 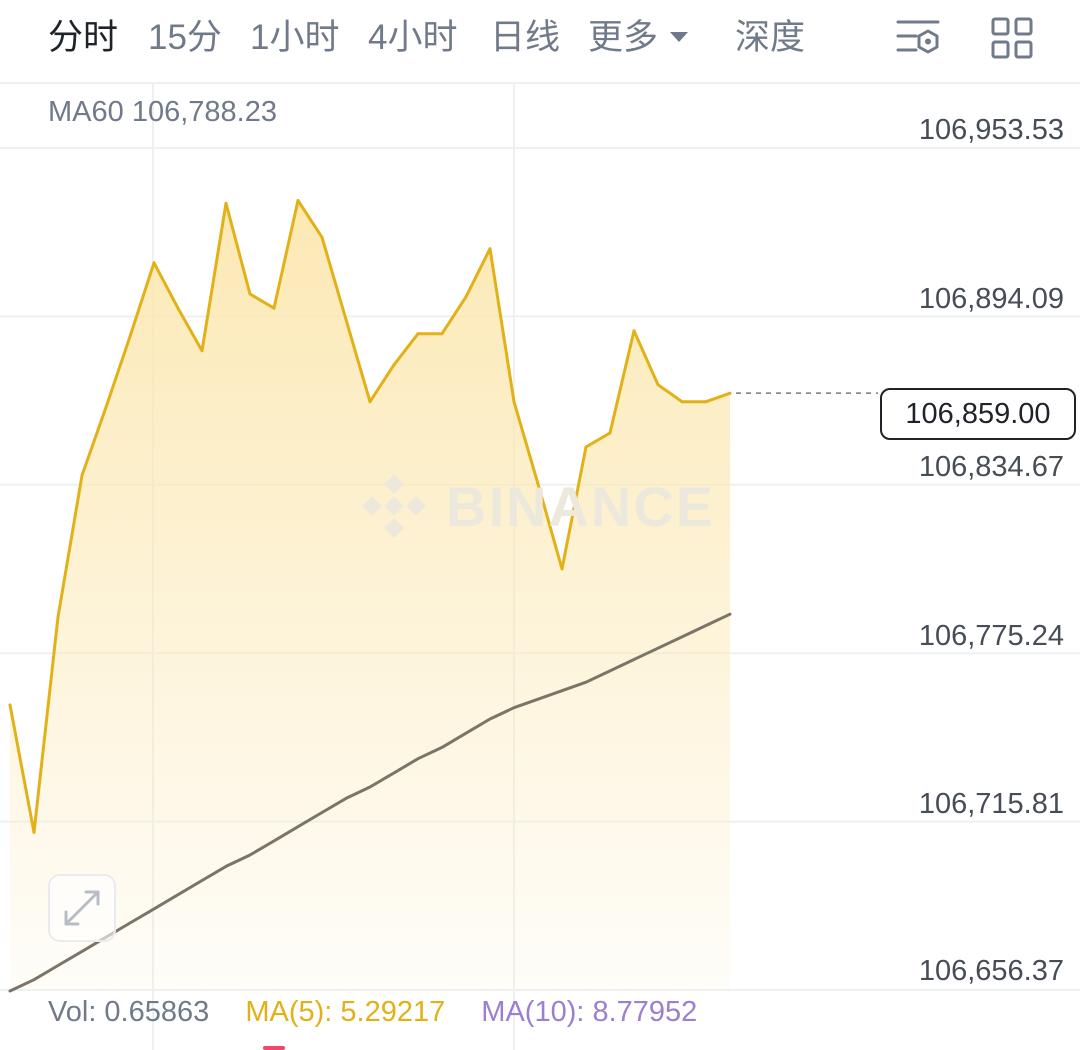 What do you see at coordinates (540, 83) in the screenshot?
I see `header-divider` at bounding box center [540, 83].